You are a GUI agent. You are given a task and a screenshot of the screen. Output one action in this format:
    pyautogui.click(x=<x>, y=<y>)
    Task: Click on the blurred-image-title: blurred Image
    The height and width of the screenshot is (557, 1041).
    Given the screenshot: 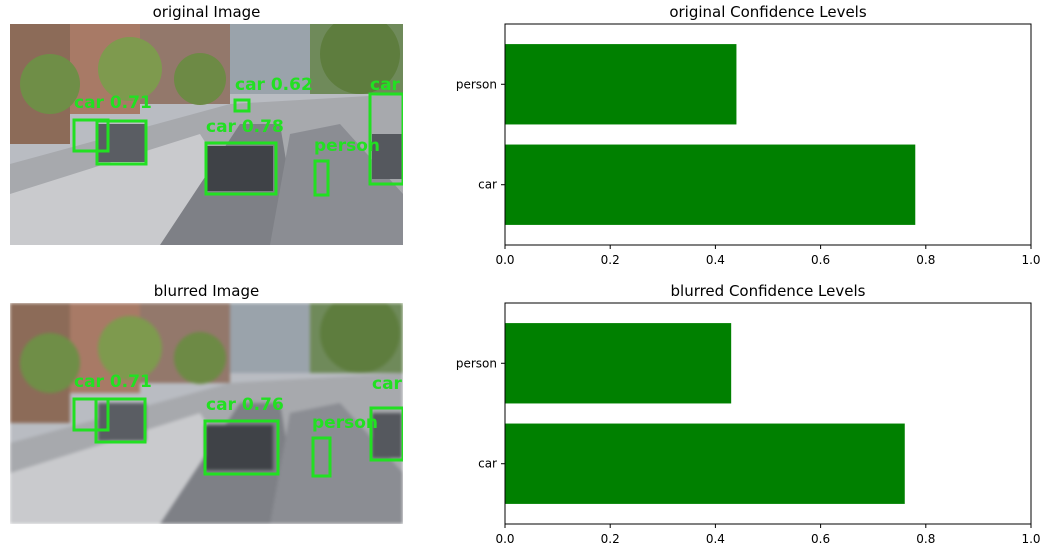 What is the action you would take?
    pyautogui.click(x=206, y=291)
    